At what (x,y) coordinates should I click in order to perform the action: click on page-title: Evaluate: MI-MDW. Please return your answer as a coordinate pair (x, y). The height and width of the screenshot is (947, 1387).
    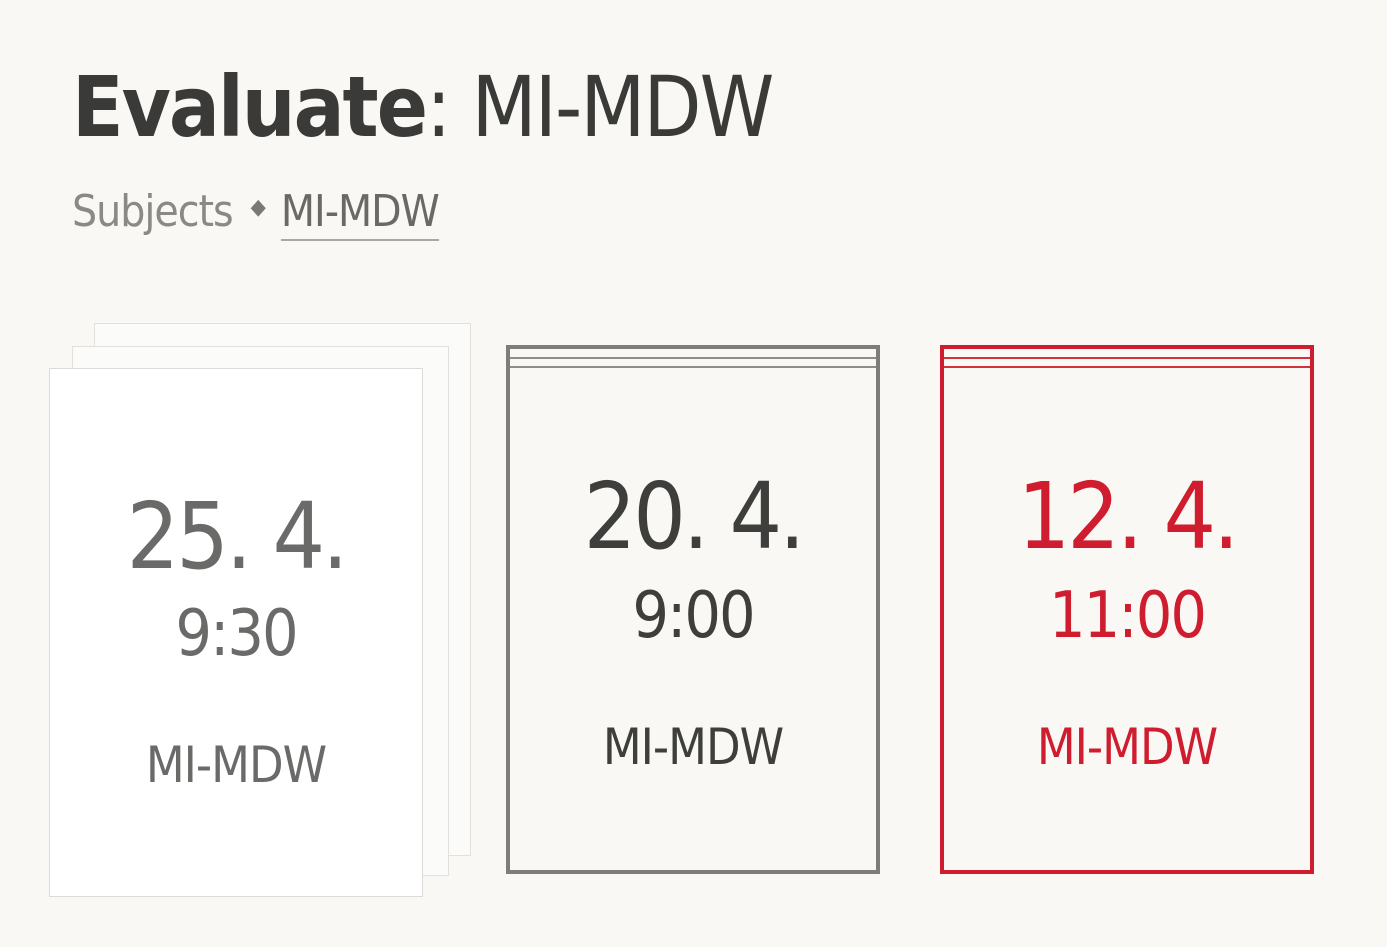
    Looking at the image, I should click on (423, 107).